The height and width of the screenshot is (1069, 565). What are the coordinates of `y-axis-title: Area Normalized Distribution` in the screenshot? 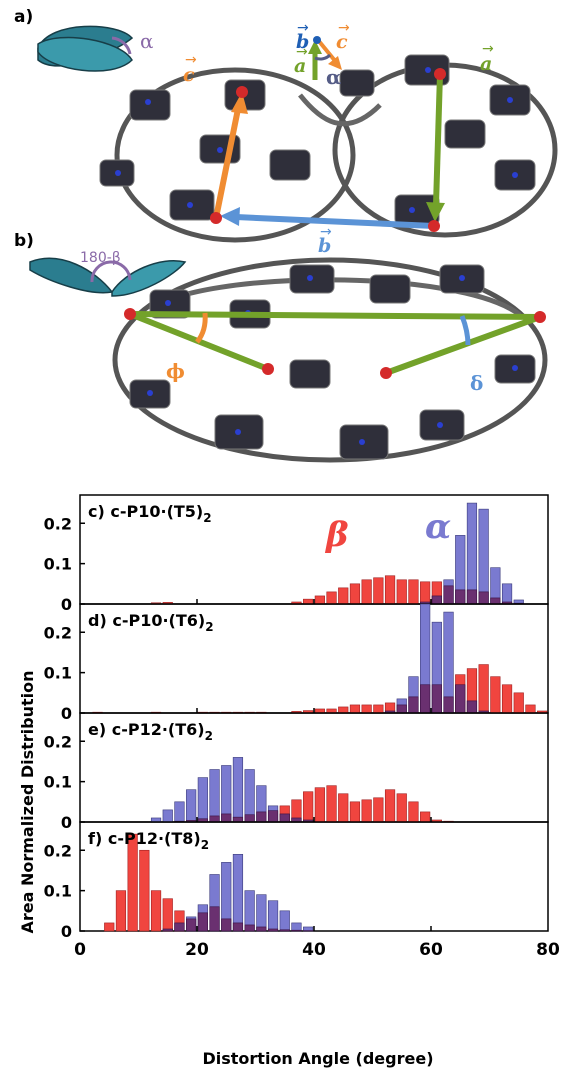 It's located at (27, 801).